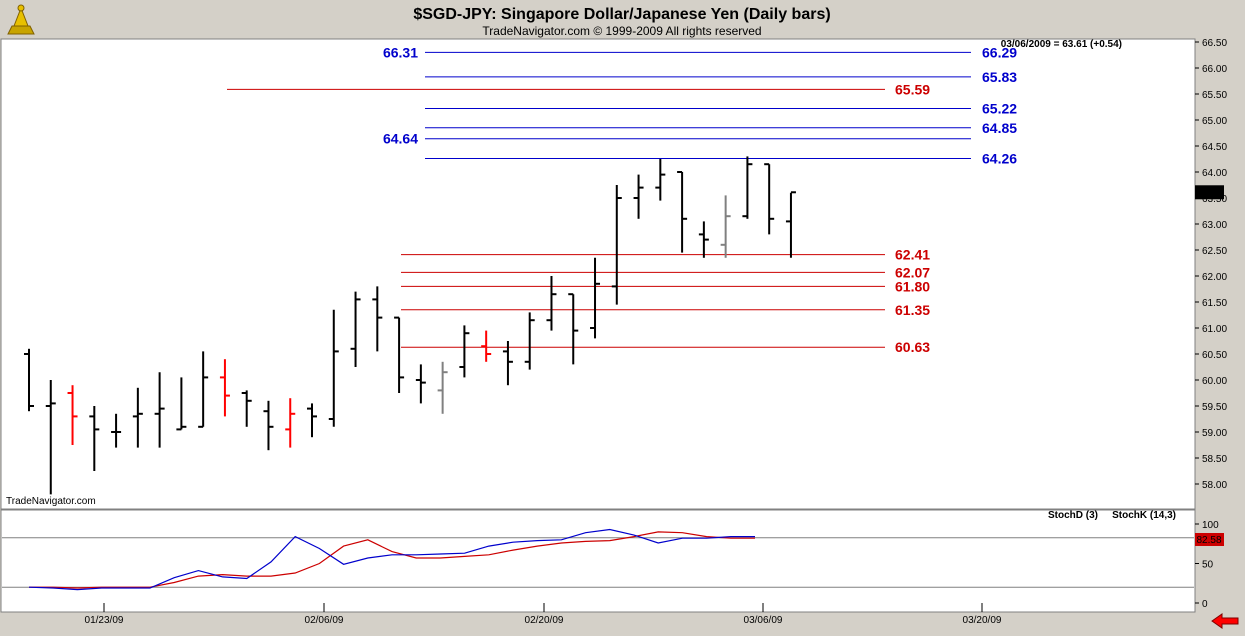 Image resolution: width=1245 pixels, height=636 pixels. I want to click on price-tick-label: 59.00, so click(1214, 433).